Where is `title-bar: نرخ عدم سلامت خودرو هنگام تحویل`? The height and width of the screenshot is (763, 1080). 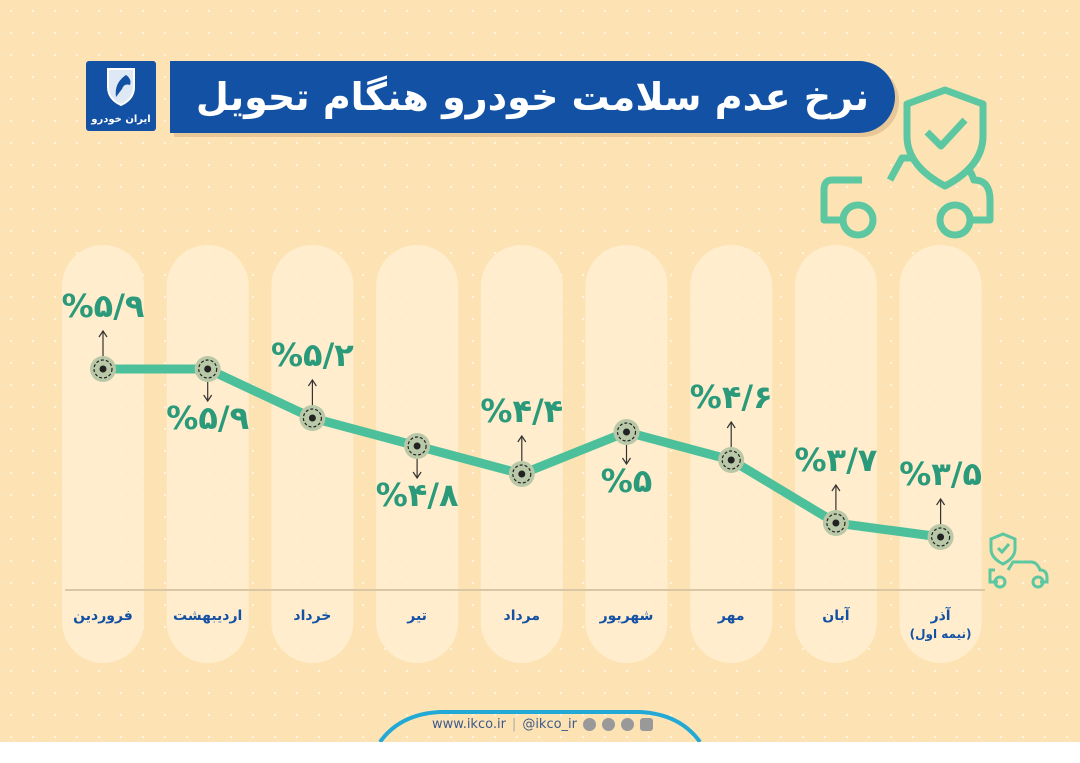
title-bar: نرخ عدم سلامت خودرو هنگام تحویل is located at coordinates (532, 97).